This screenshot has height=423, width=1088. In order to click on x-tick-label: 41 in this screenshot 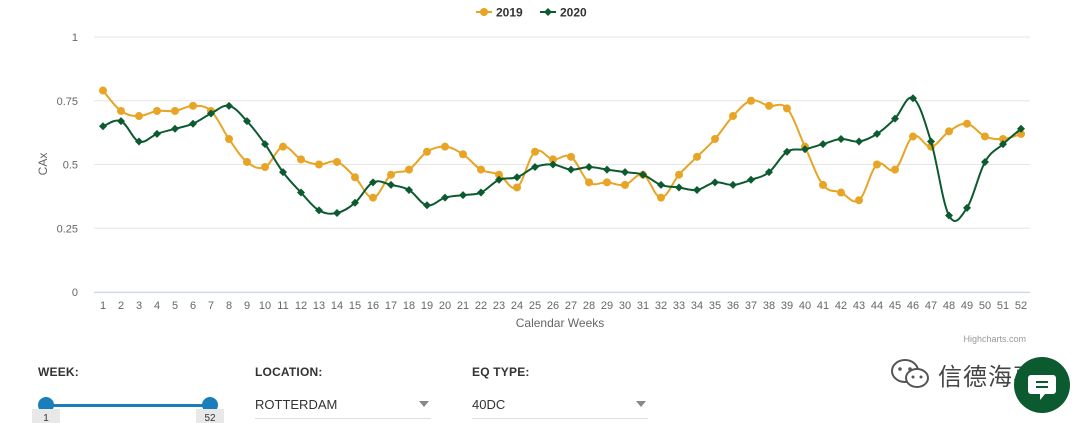, I will do `click(823, 306)`.